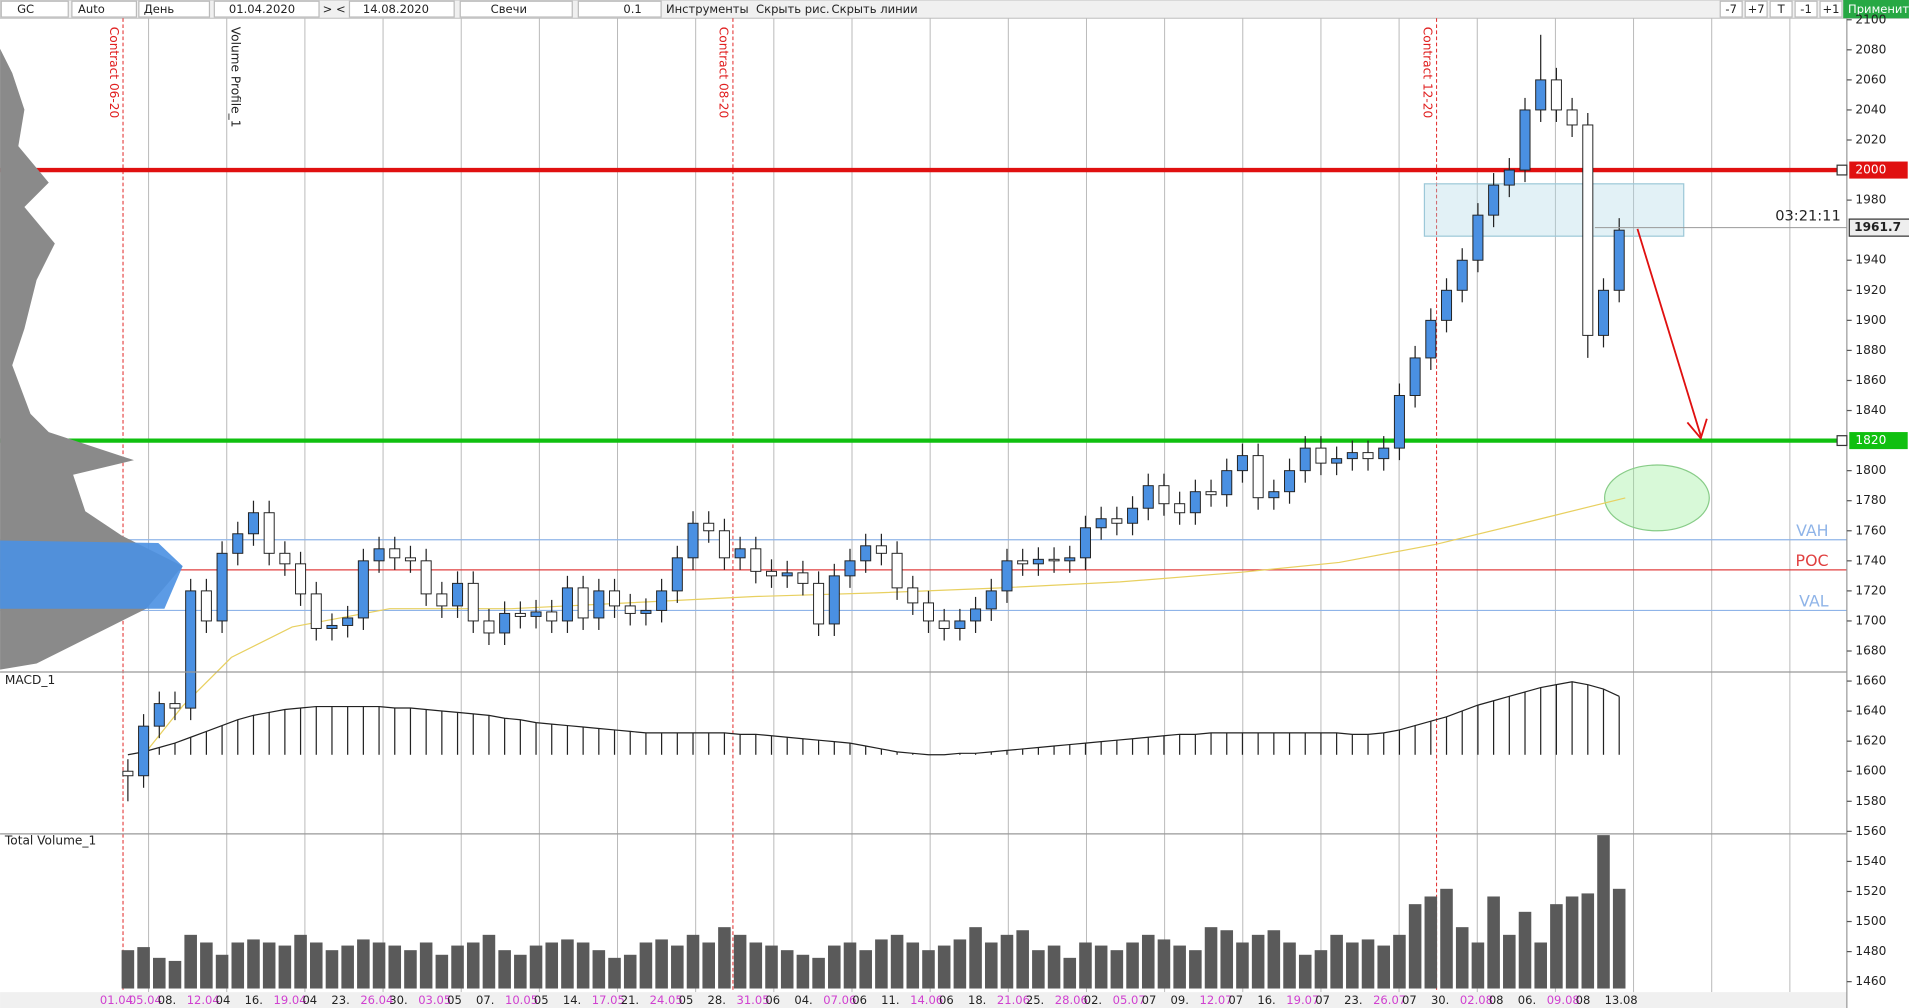 The width and height of the screenshot is (1909, 1008). I want to click on step-field, so click(619, 9).